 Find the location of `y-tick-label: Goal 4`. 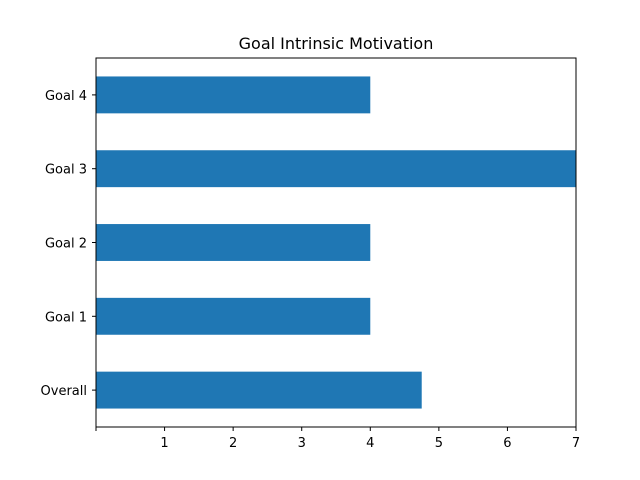

y-tick-label: Goal 4 is located at coordinates (66, 96).